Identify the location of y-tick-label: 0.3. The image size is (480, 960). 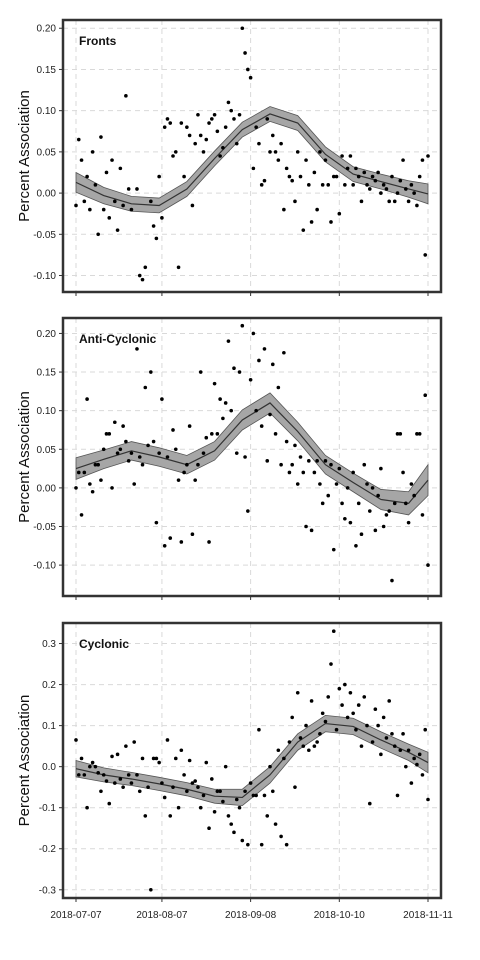
(49, 644).